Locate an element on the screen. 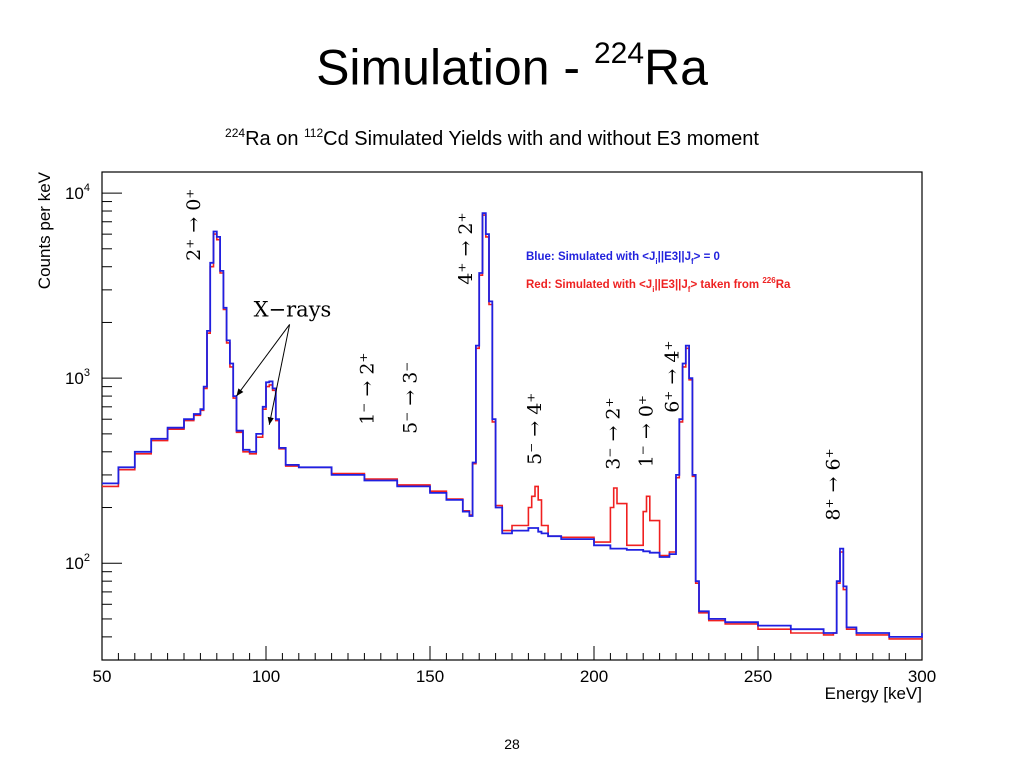 Image resolution: width=1024 pixels, height=768 pixels. transition-label: 8⁺ → 6⁺ is located at coordinates (833, 484).